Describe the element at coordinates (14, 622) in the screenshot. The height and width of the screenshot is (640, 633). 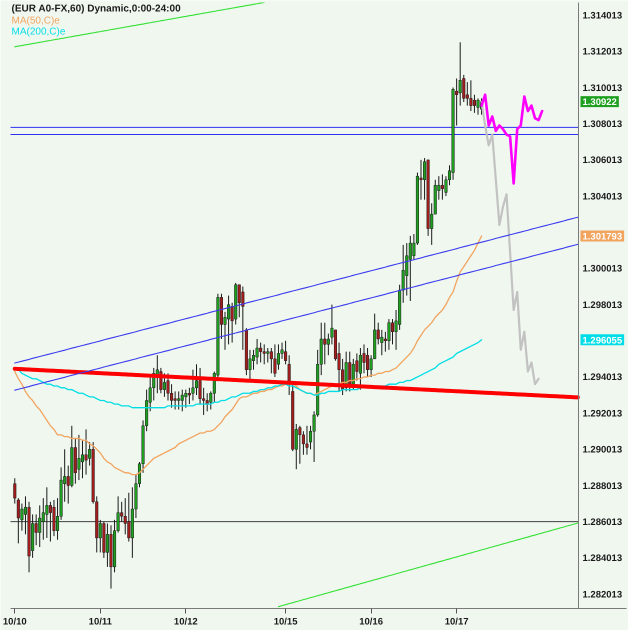
I see `x-tick-label: 10/10` at that location.